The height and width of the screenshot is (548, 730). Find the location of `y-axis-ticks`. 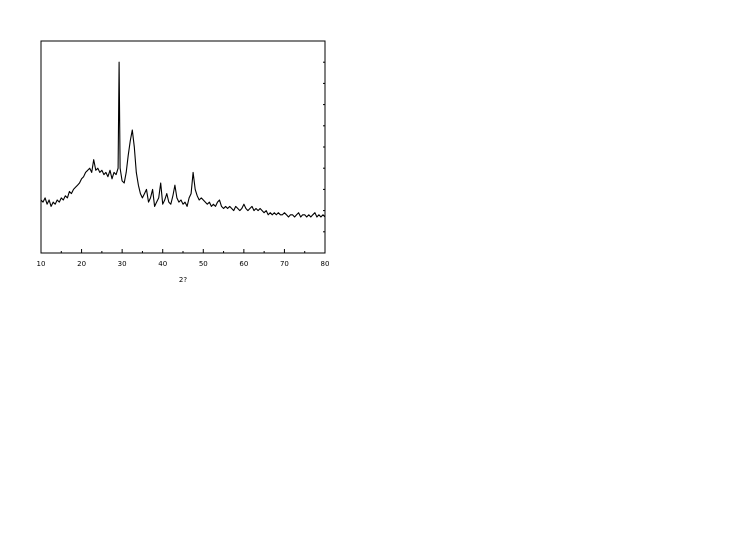

y-axis-ticks is located at coordinates (324, 147).